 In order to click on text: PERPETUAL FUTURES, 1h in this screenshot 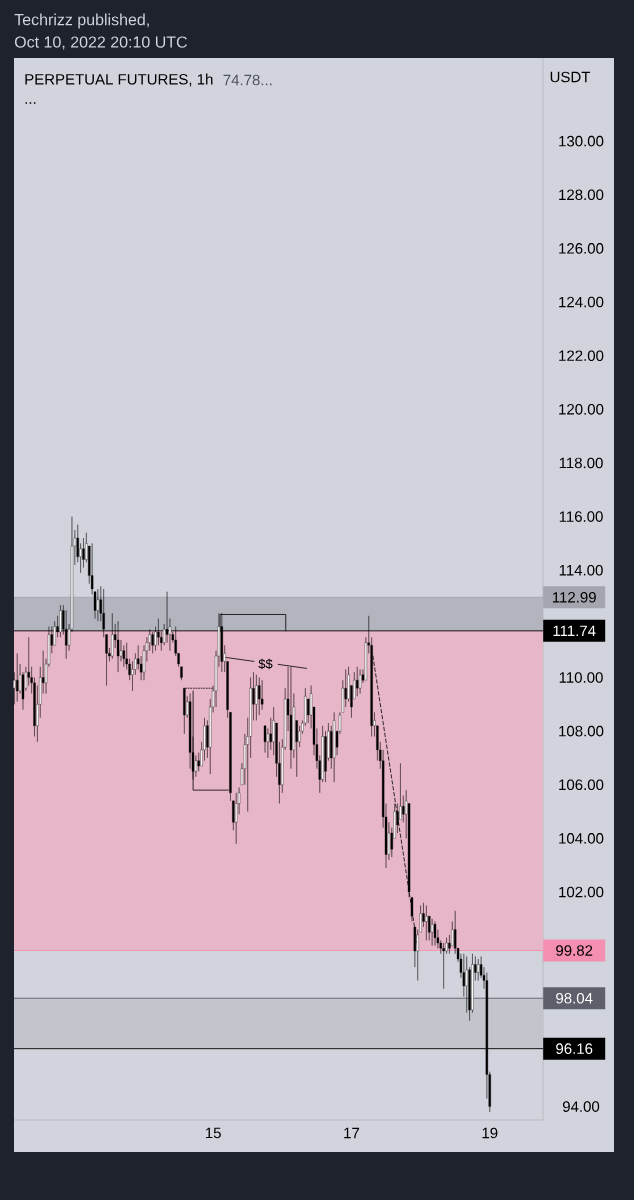, I will do `click(119, 80)`.